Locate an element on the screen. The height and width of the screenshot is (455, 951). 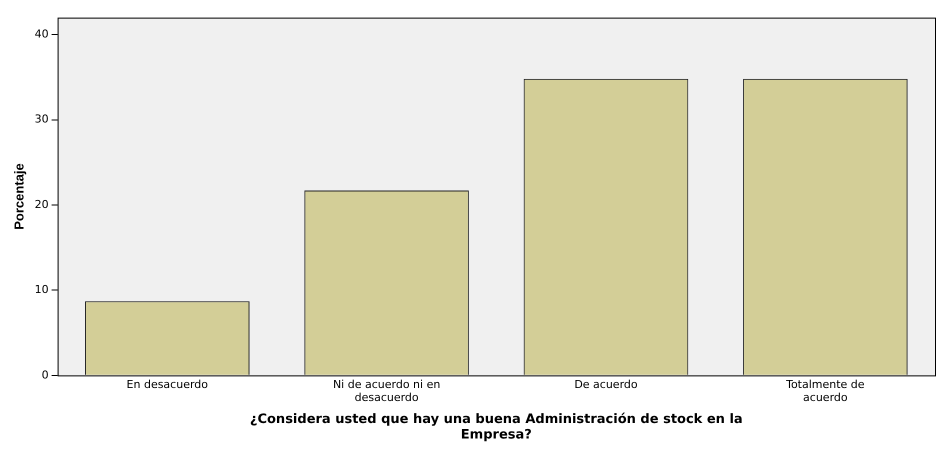
x-tick-label: En desacuerdo is located at coordinates (167, 384).